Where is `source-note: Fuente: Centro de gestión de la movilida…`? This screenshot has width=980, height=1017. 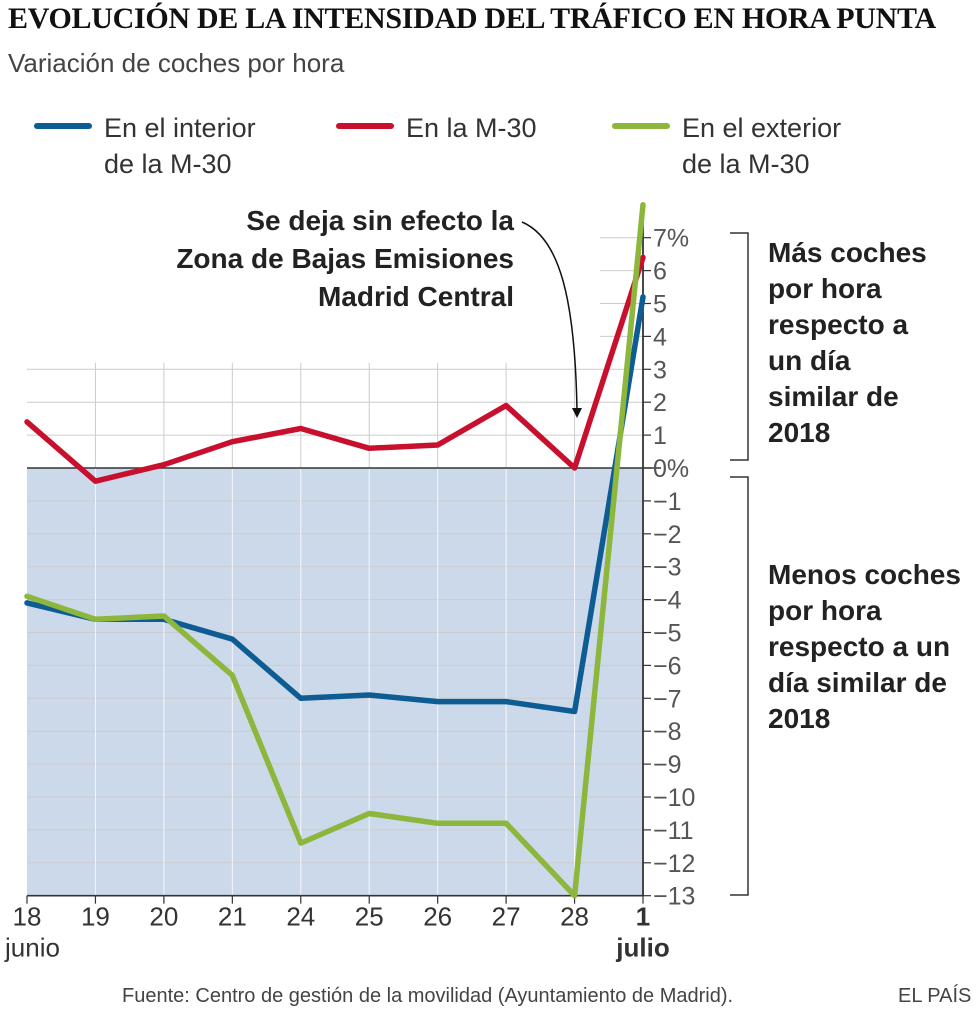
source-note: Fuente: Centro de gestión de la movilida… is located at coordinates (428, 996).